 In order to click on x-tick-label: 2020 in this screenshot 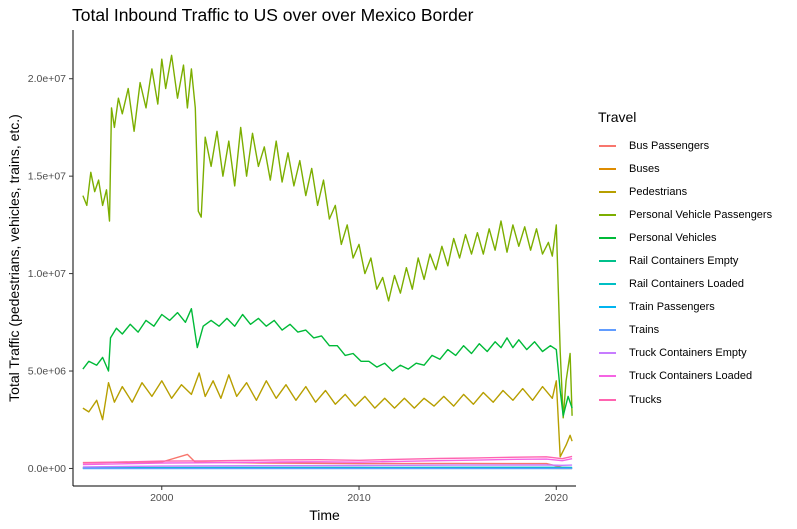, I will do `click(557, 498)`.